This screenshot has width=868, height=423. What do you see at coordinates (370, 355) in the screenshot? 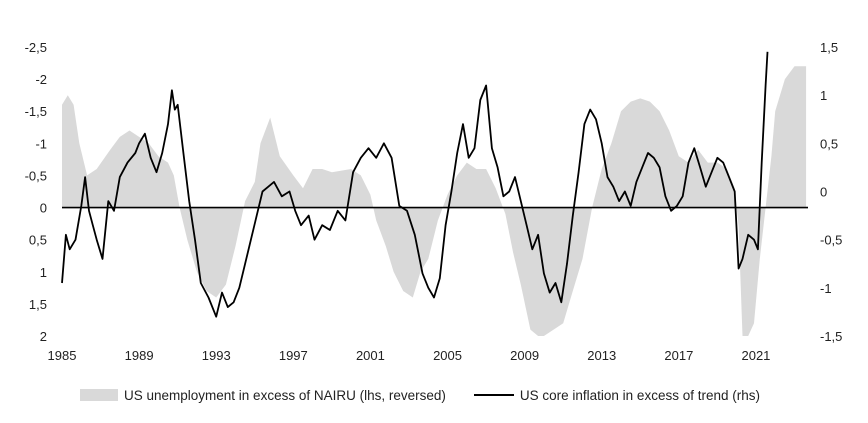
I see `x-tick-label: 2001` at bounding box center [370, 355].